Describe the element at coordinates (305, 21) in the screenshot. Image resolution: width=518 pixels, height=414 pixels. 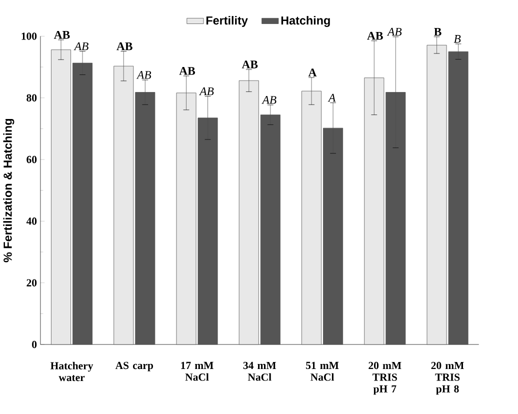
I see `legend-label: Hatching` at that location.